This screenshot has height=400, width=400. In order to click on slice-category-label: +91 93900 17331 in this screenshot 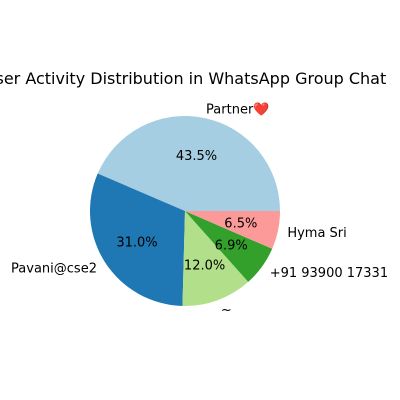, I will do `click(329, 273)`.